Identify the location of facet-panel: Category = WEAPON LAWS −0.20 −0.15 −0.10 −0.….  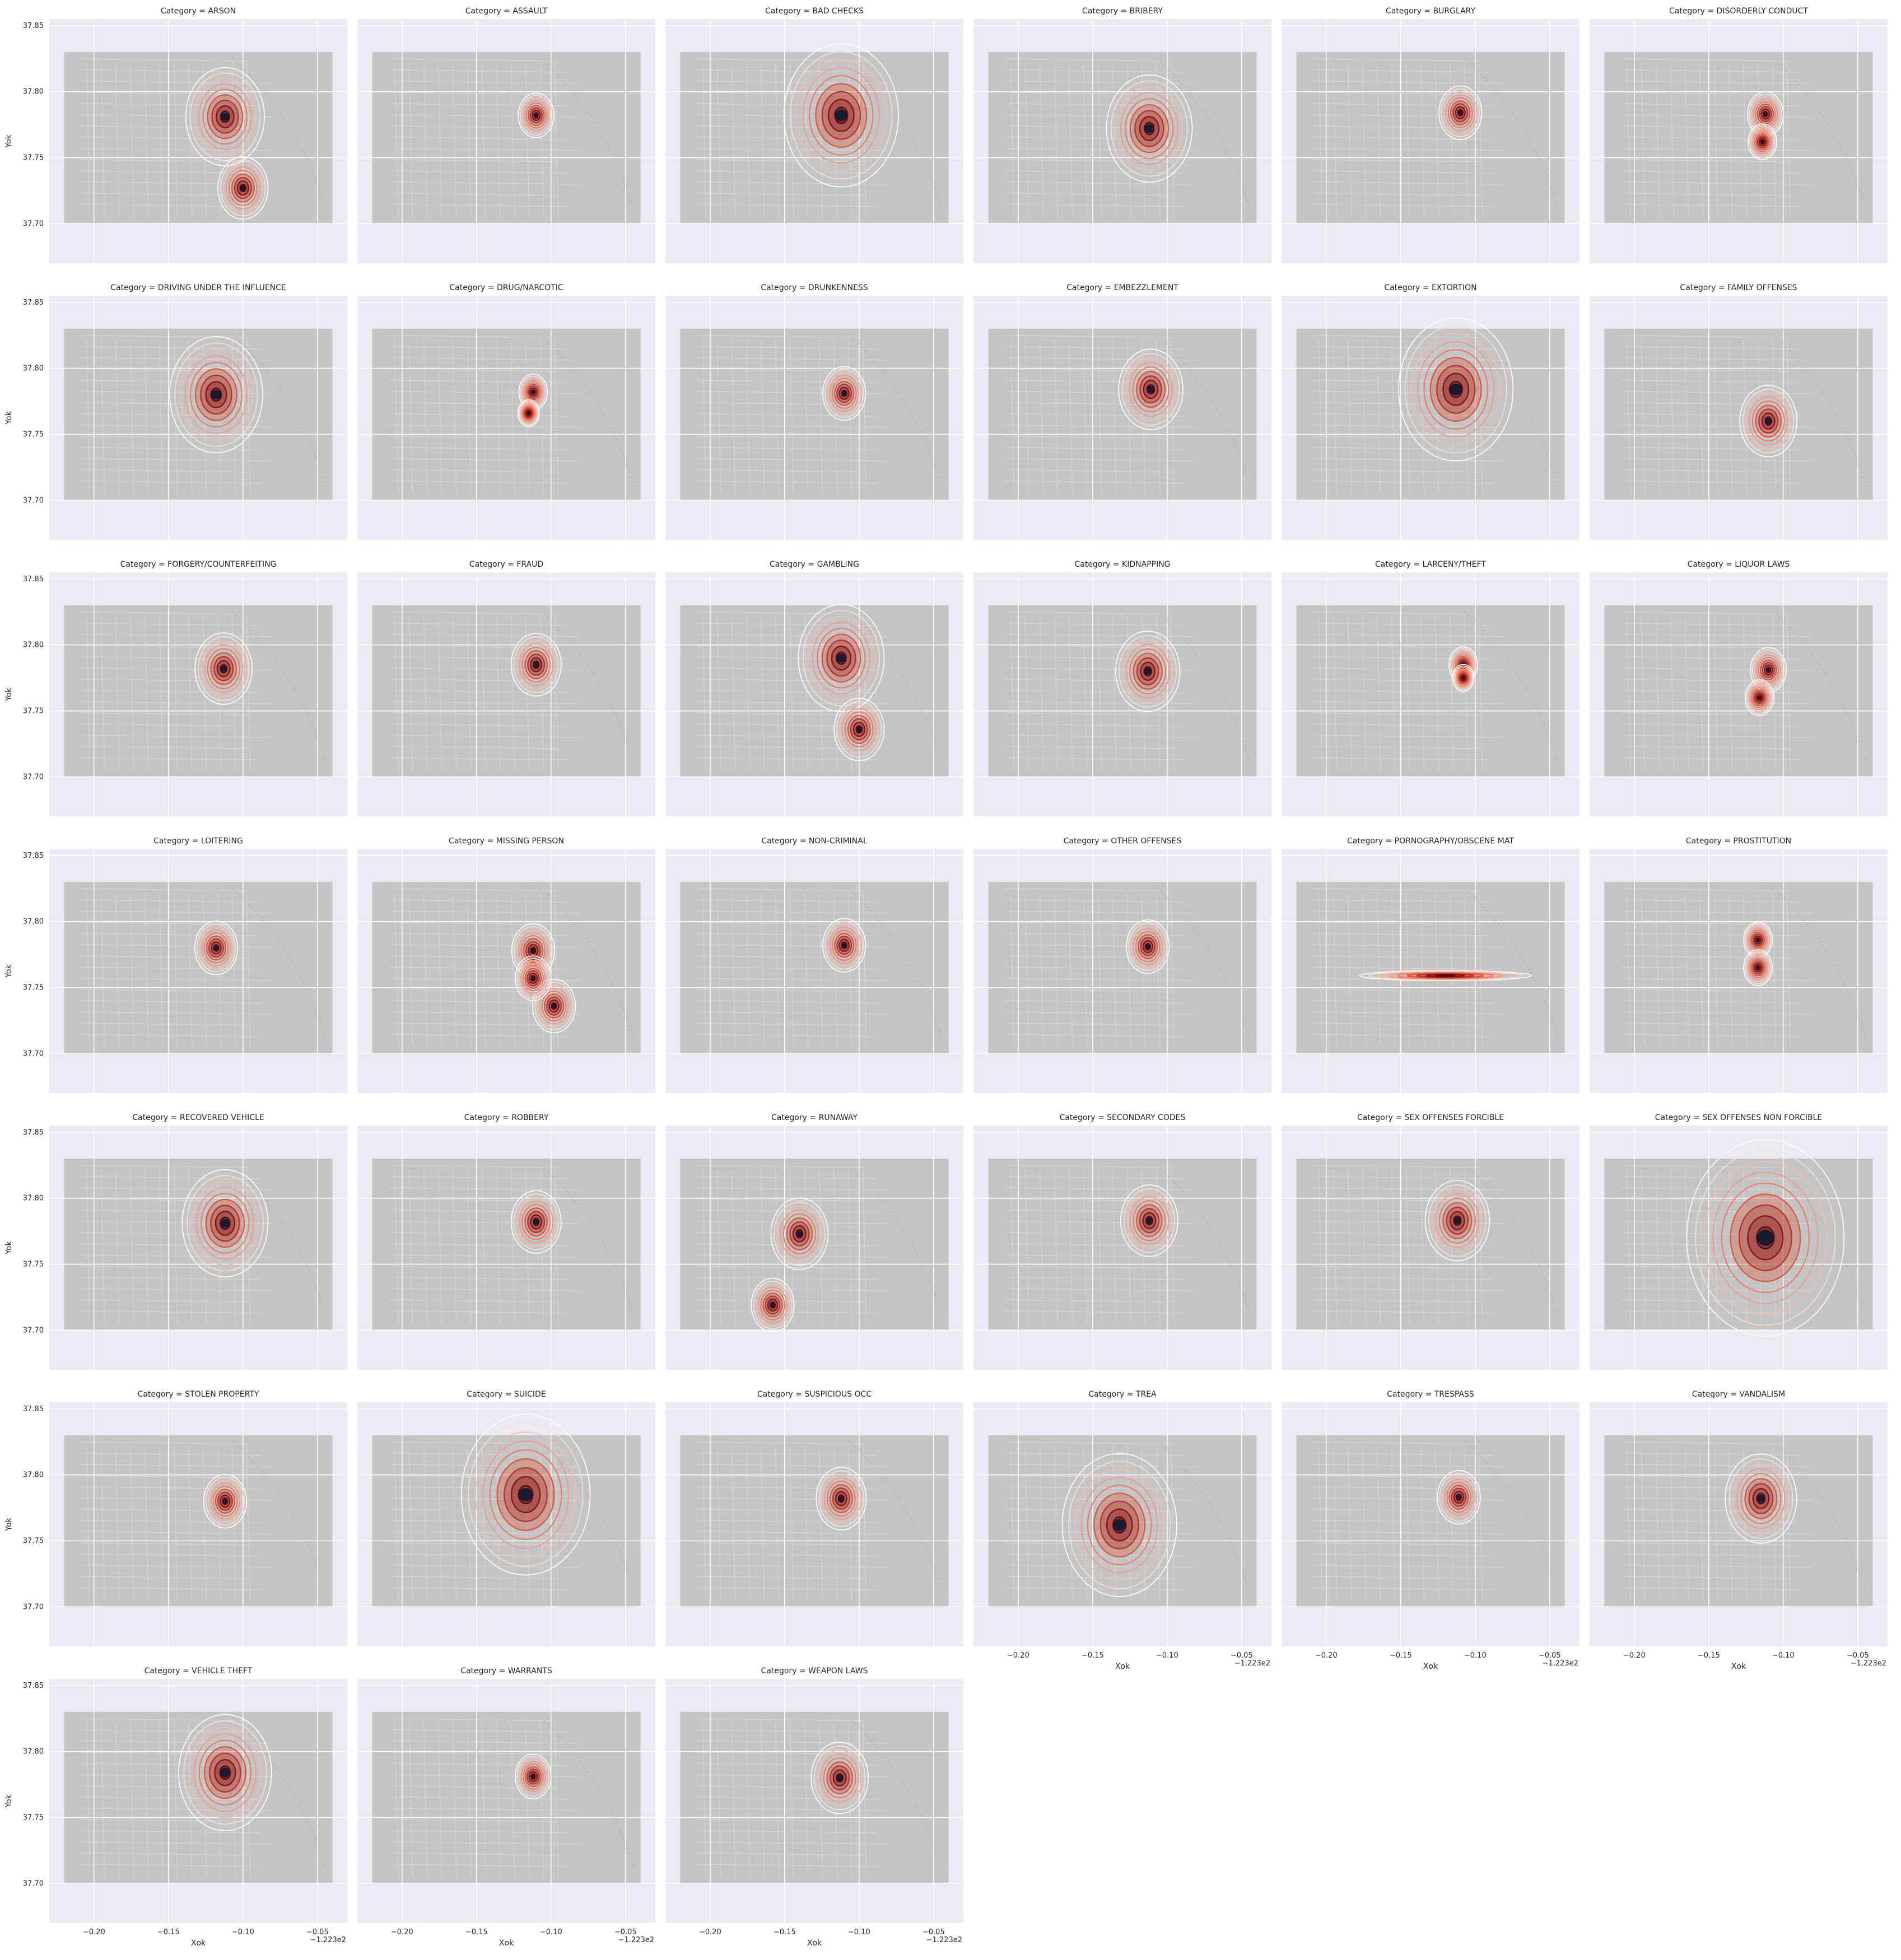
(814, 1808).